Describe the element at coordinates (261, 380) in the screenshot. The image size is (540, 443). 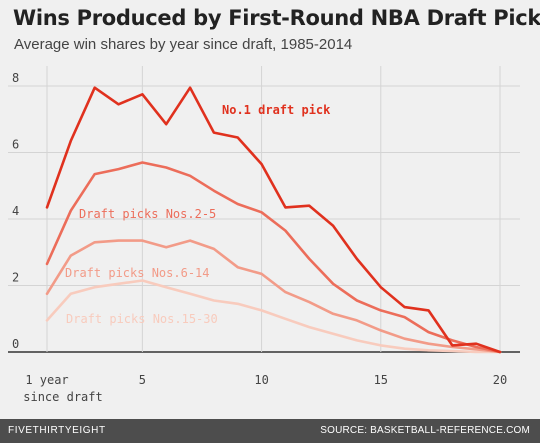
I see `x-tick-label: 10` at that location.